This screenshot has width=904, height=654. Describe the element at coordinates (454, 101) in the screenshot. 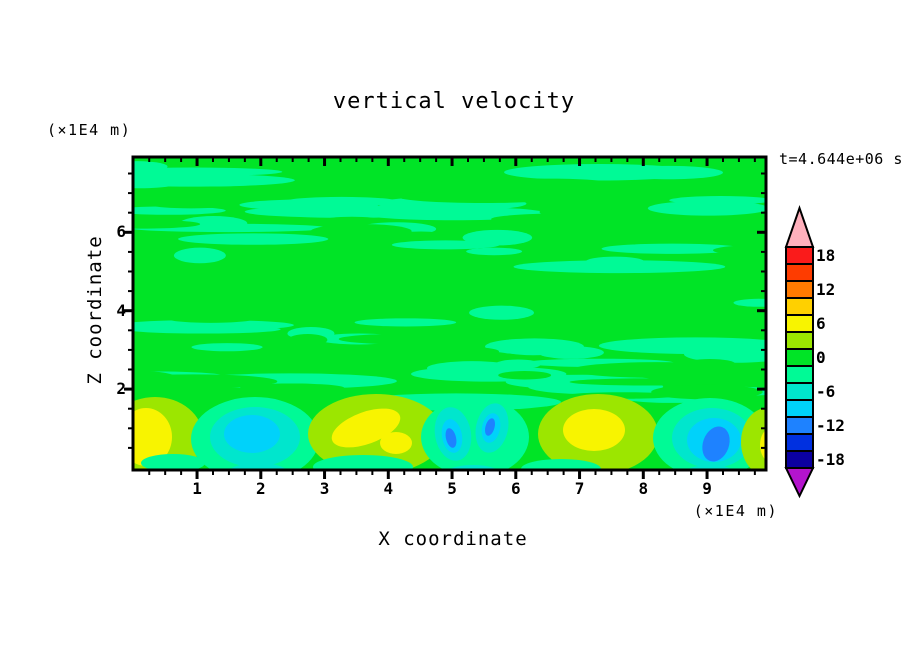

I see `chart-title: vertical velocity` at that location.